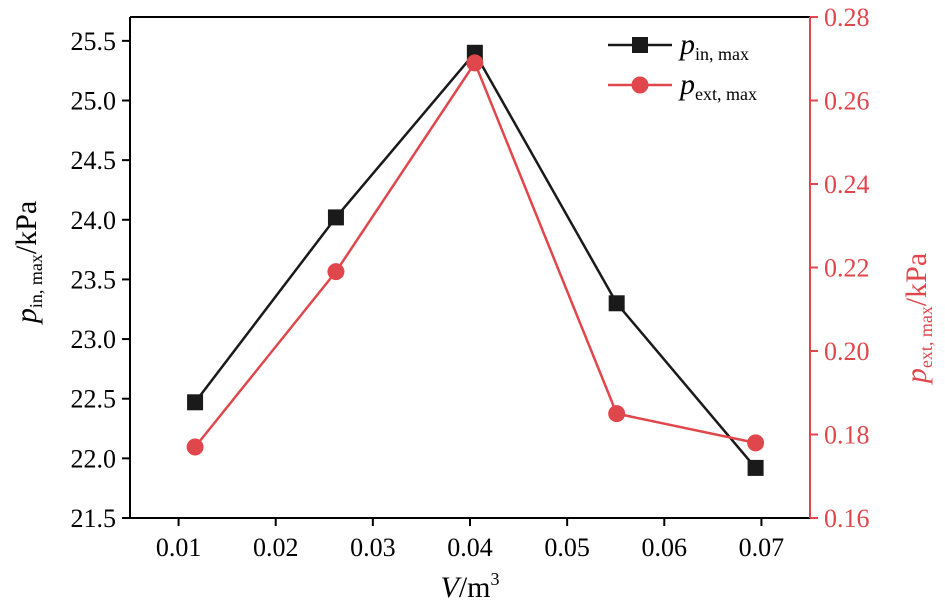 This screenshot has height=609, width=945. What do you see at coordinates (94, 339) in the screenshot?
I see `y-left-tick-label: 23.0` at bounding box center [94, 339].